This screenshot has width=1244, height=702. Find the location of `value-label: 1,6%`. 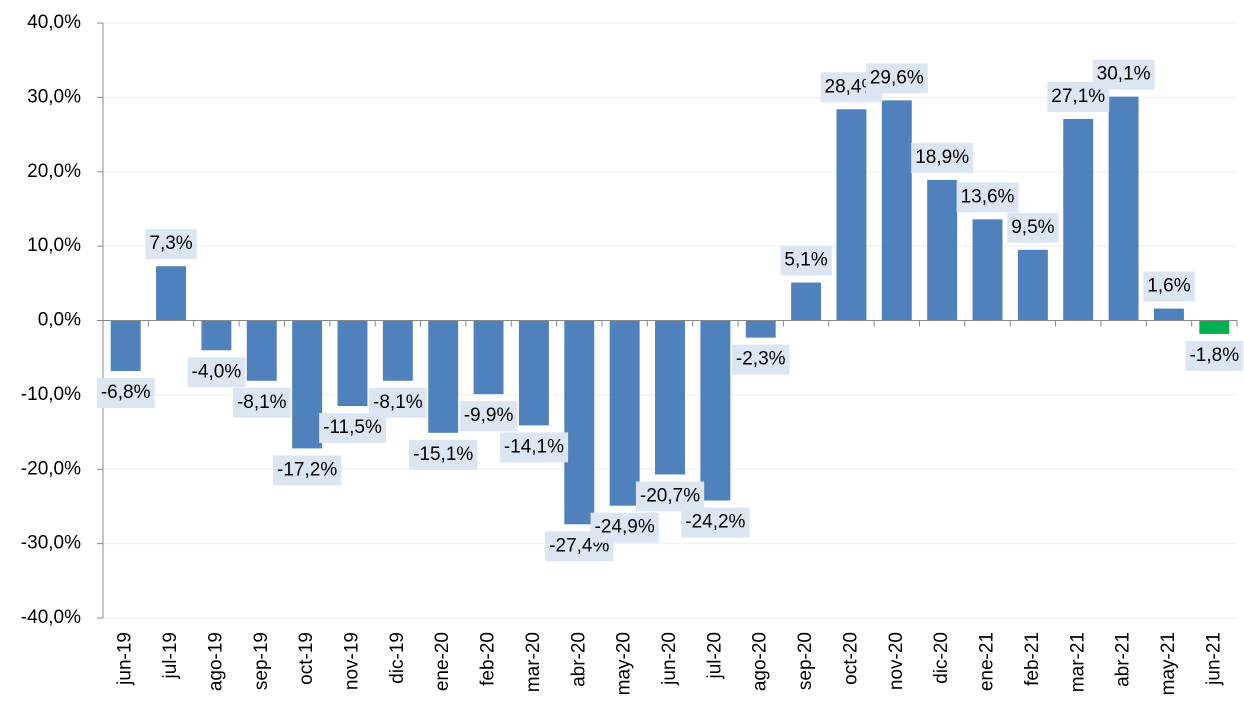

value-label: 1,6% is located at coordinates (1169, 286).